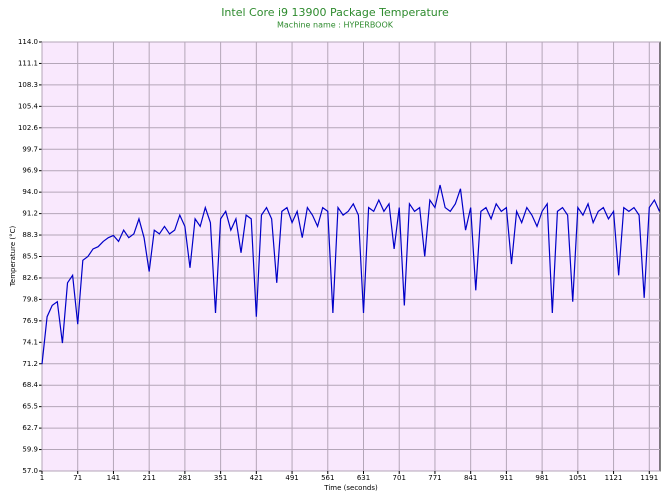 Image resolution: width=670 pixels, height=503 pixels. What do you see at coordinates (649, 478) in the screenshot?
I see `x-tick-label: 1191` at bounding box center [649, 478].